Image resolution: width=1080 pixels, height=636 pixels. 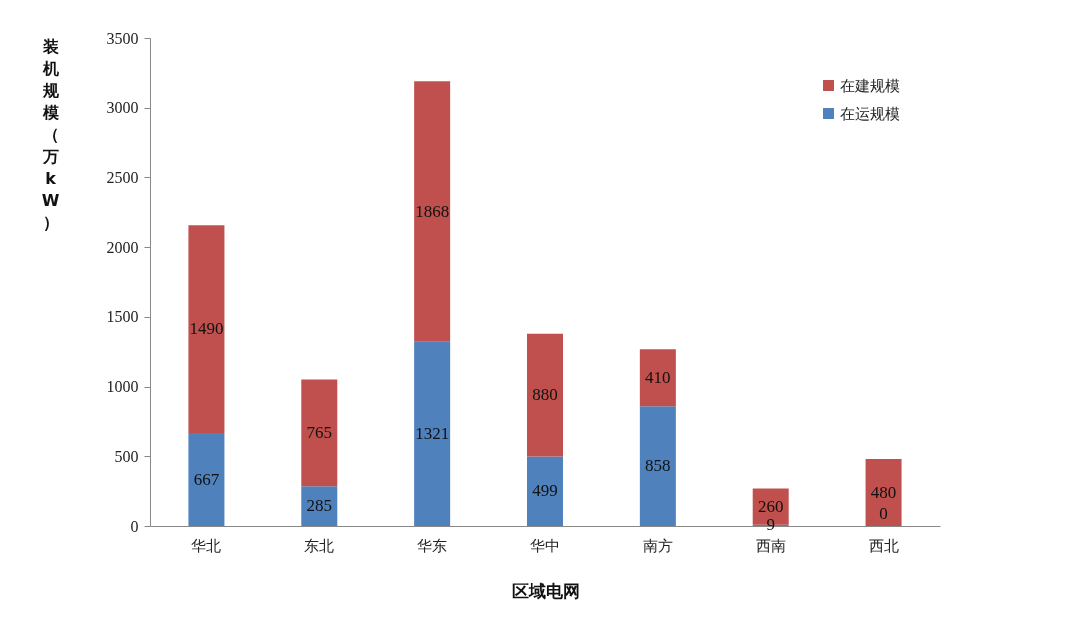 What do you see at coordinates (134, 526) in the screenshot?
I see `y-tick-label: 0` at bounding box center [134, 526].